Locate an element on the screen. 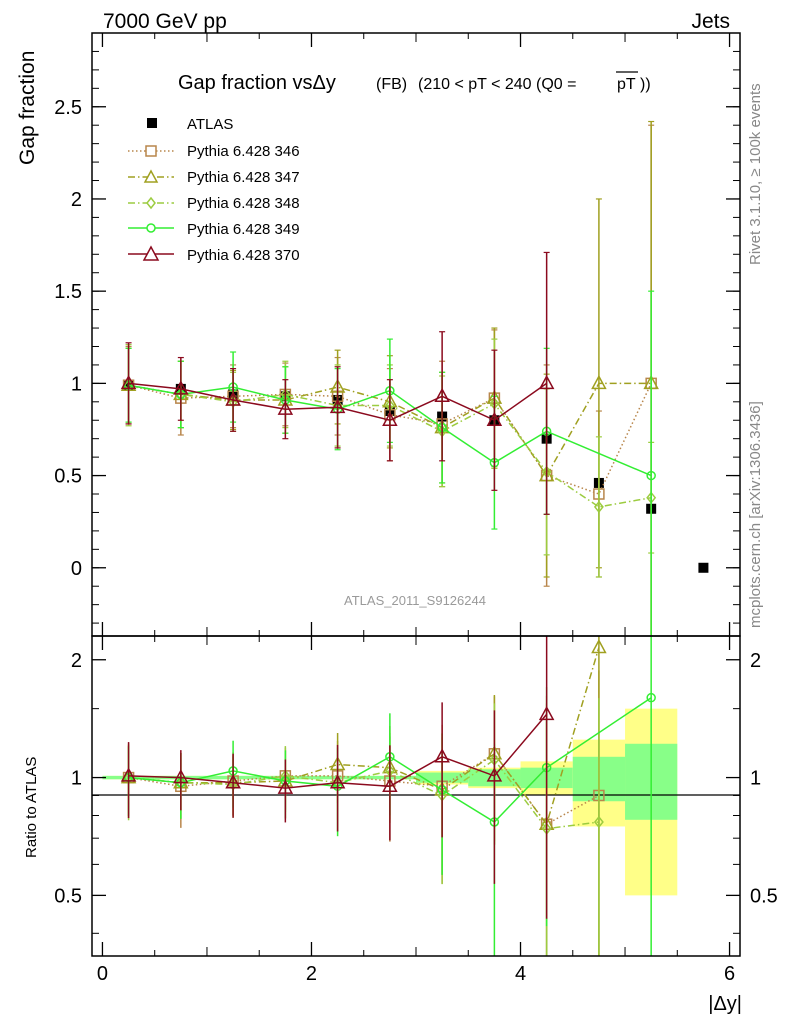  y-tick-label: 1.5 is located at coordinates (68, 292).